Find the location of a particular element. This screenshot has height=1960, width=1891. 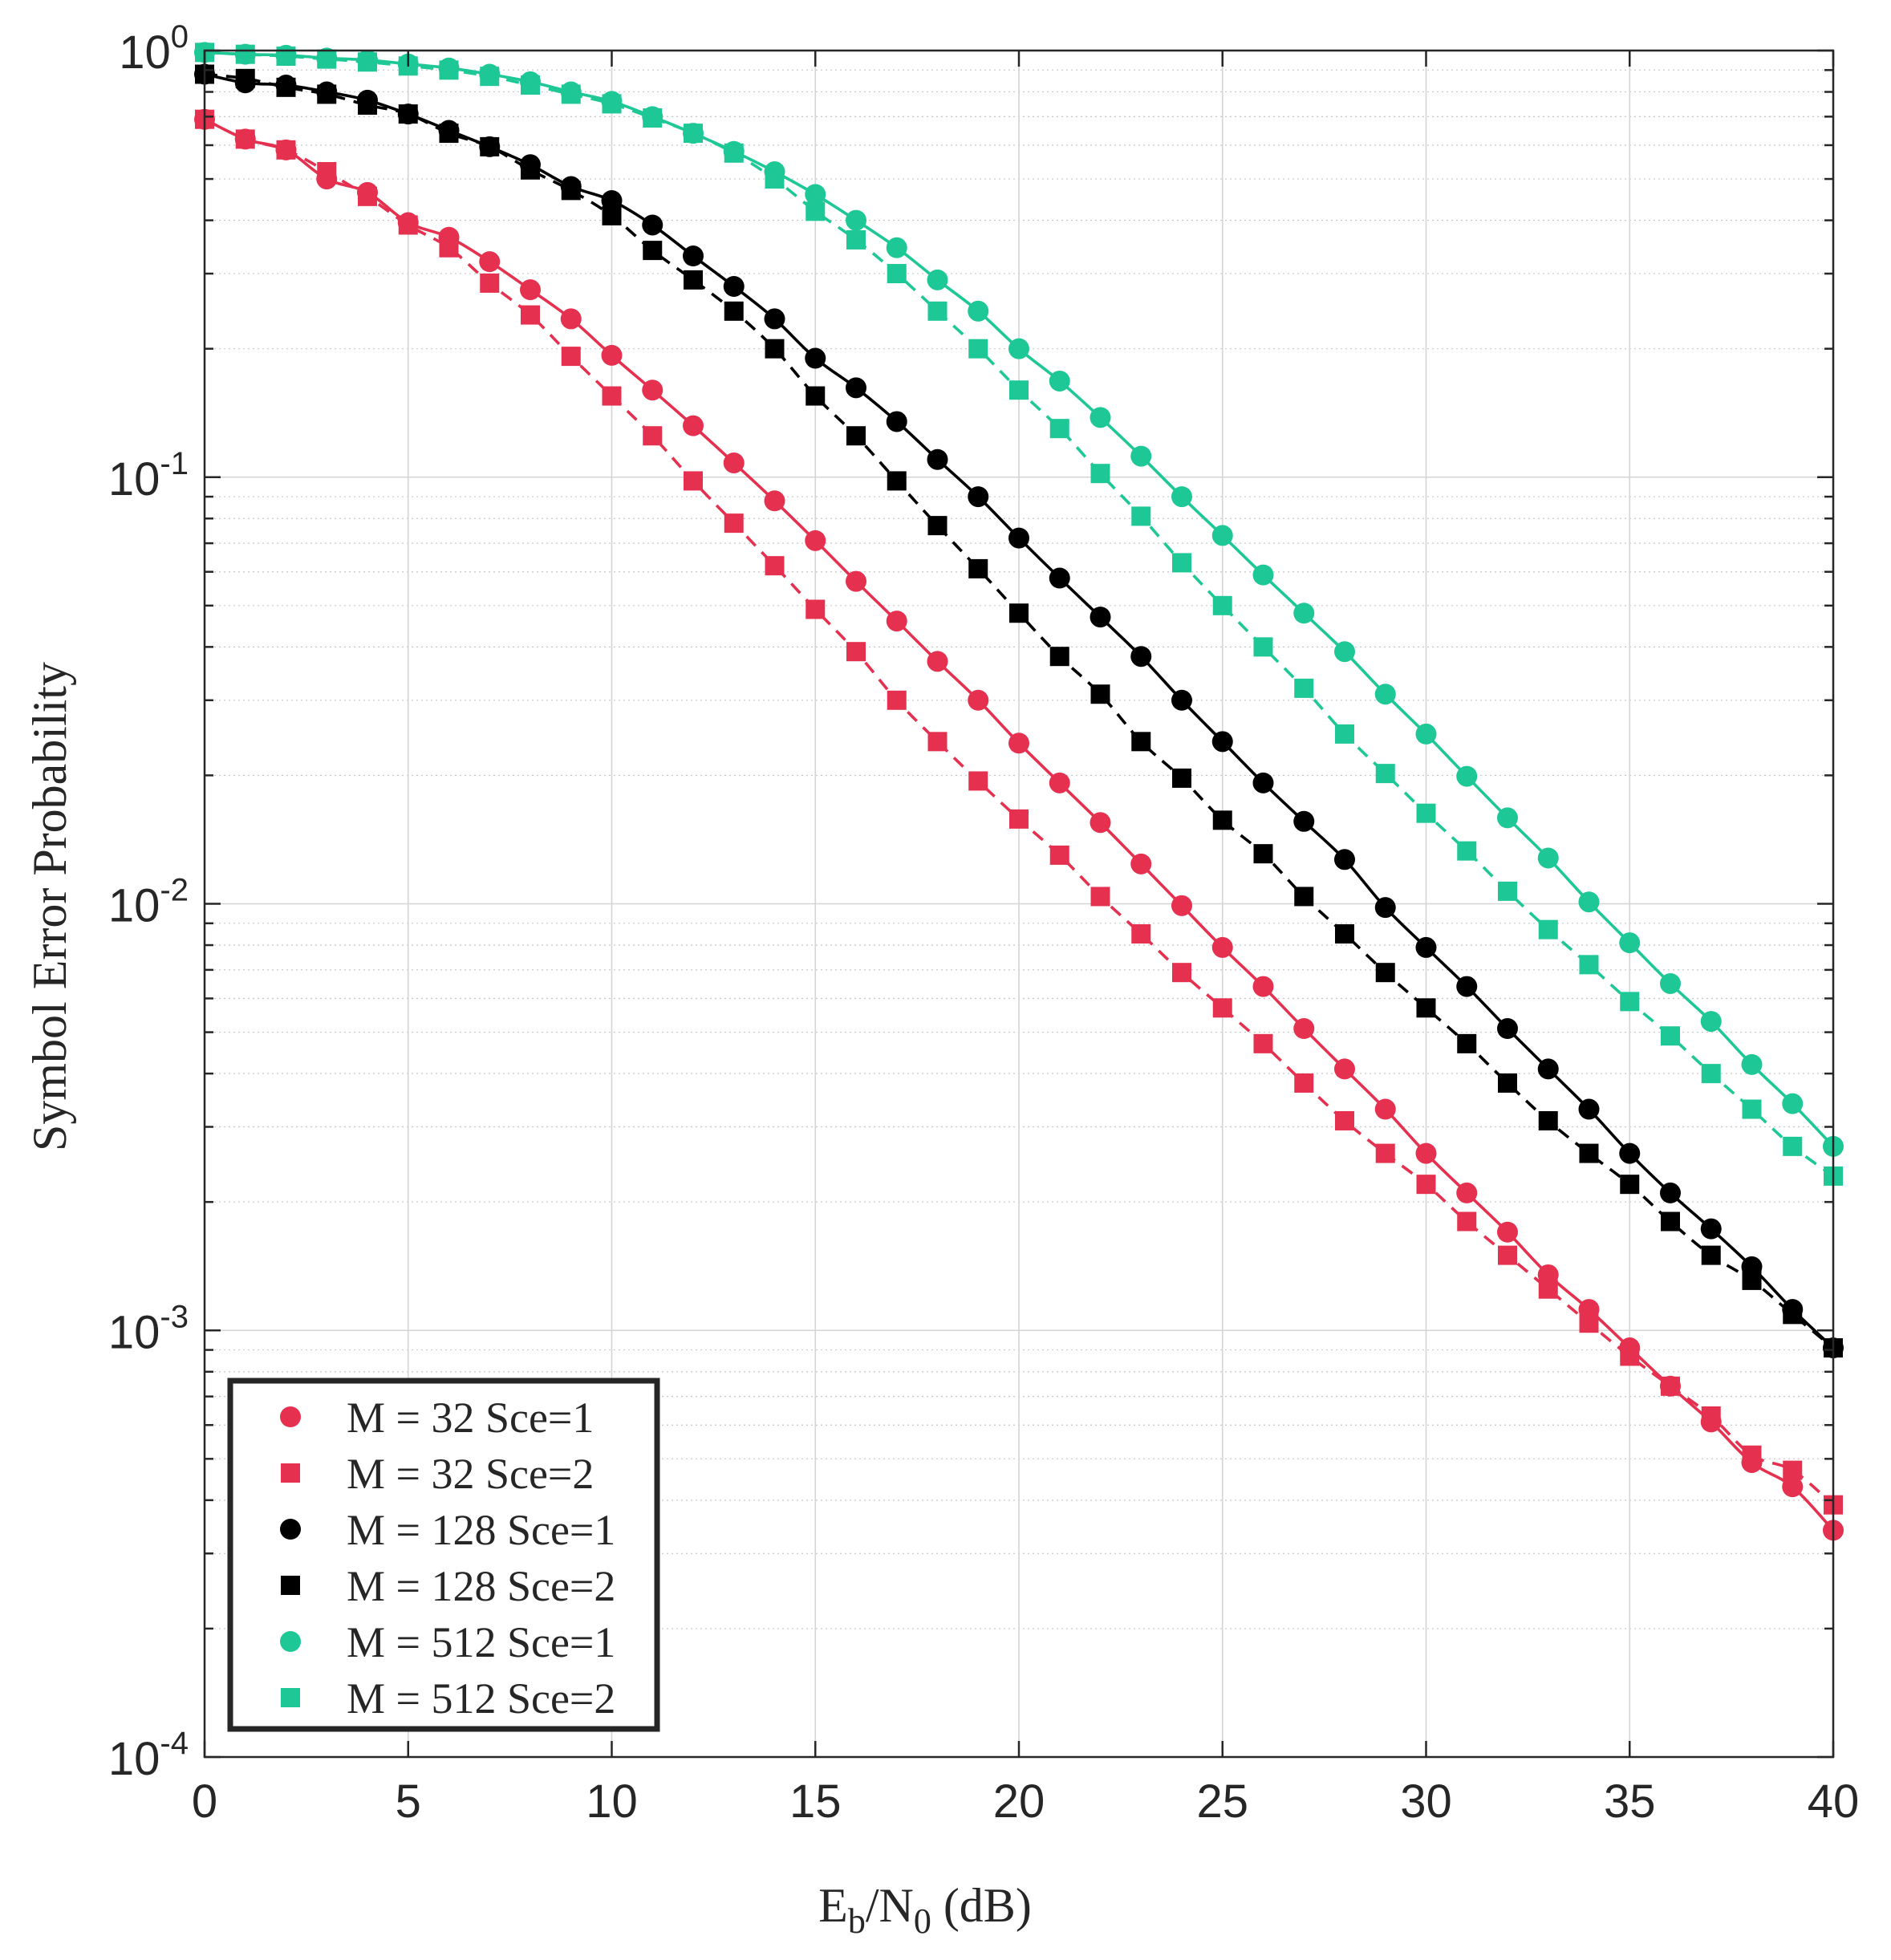

x-tick-label: 35 is located at coordinates (1630, 1801).